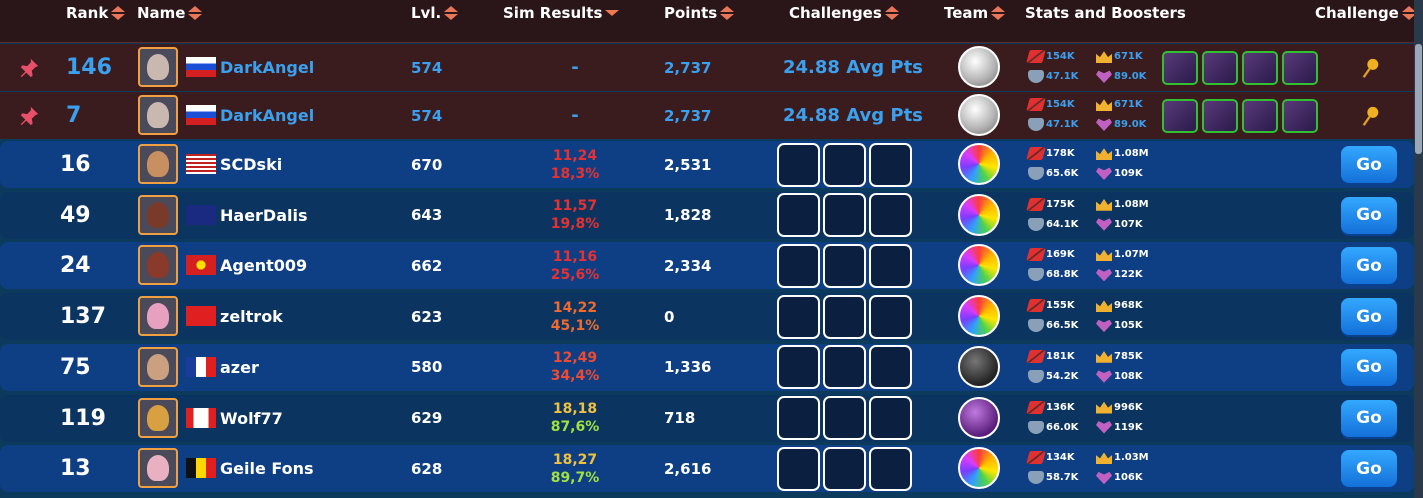 The height and width of the screenshot is (498, 1423). Describe the element at coordinates (239, 367) in the screenshot. I see `player-name: azer` at that location.